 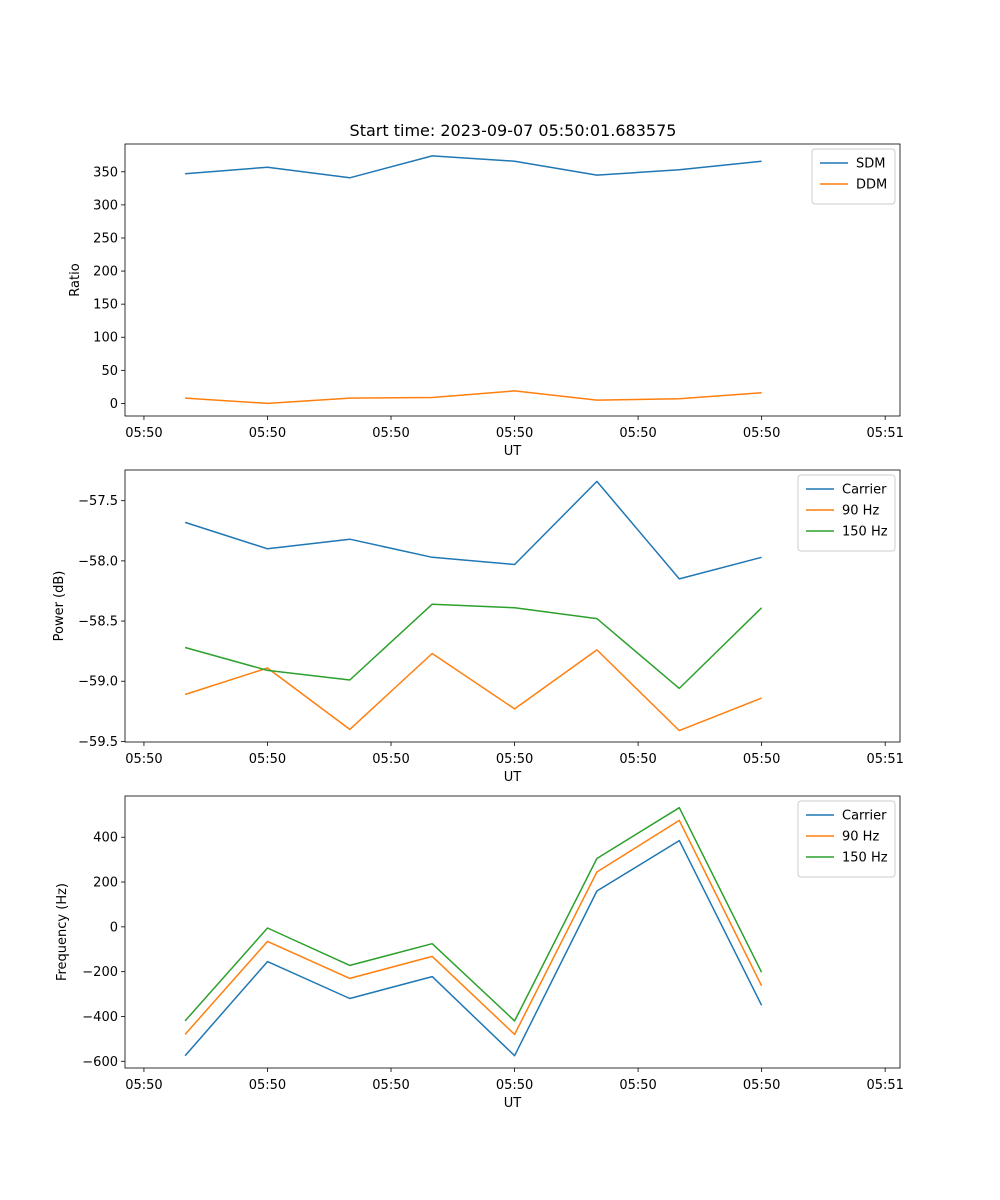 What do you see at coordinates (98, 622) in the screenshot?
I see `y-tick-label: −58.5` at bounding box center [98, 622].